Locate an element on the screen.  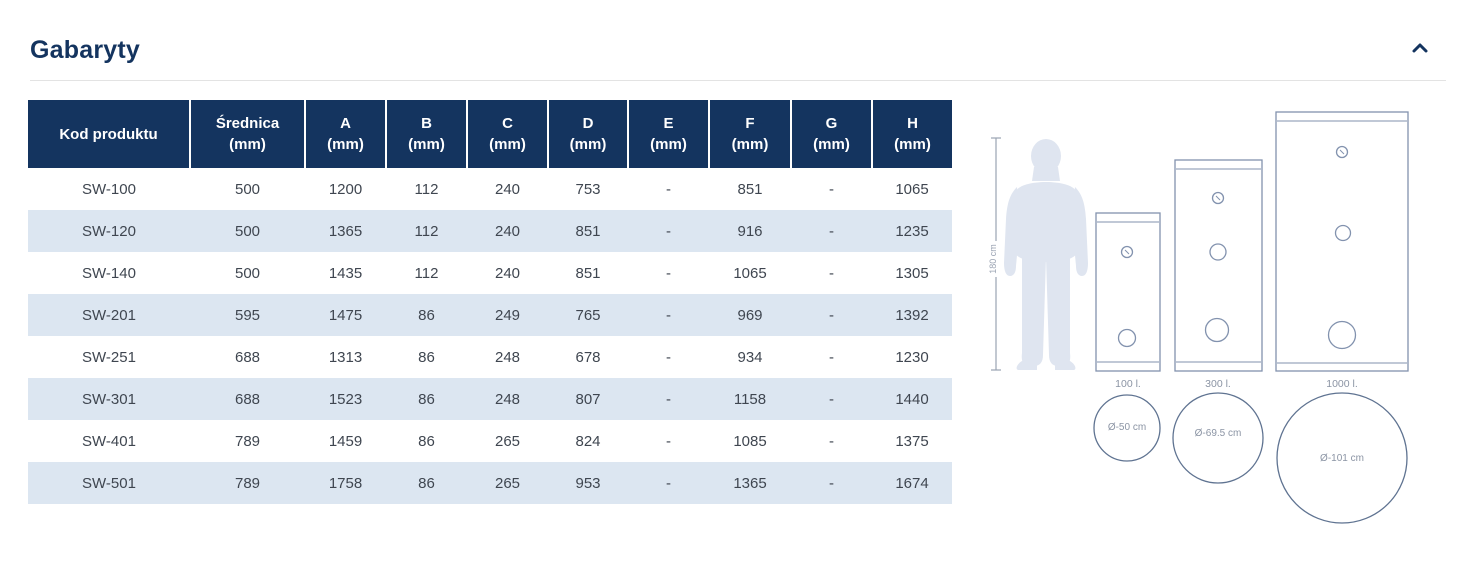
diameter-circle-1000l is located at coordinates (1342, 458).